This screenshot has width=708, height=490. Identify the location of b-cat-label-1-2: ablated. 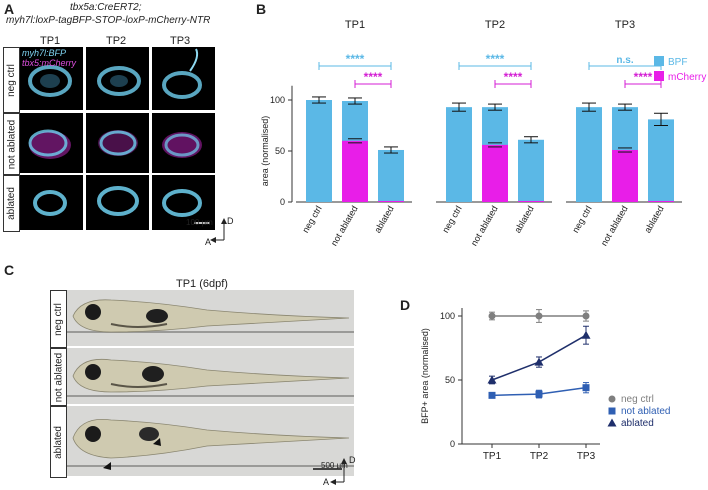
(523, 219).